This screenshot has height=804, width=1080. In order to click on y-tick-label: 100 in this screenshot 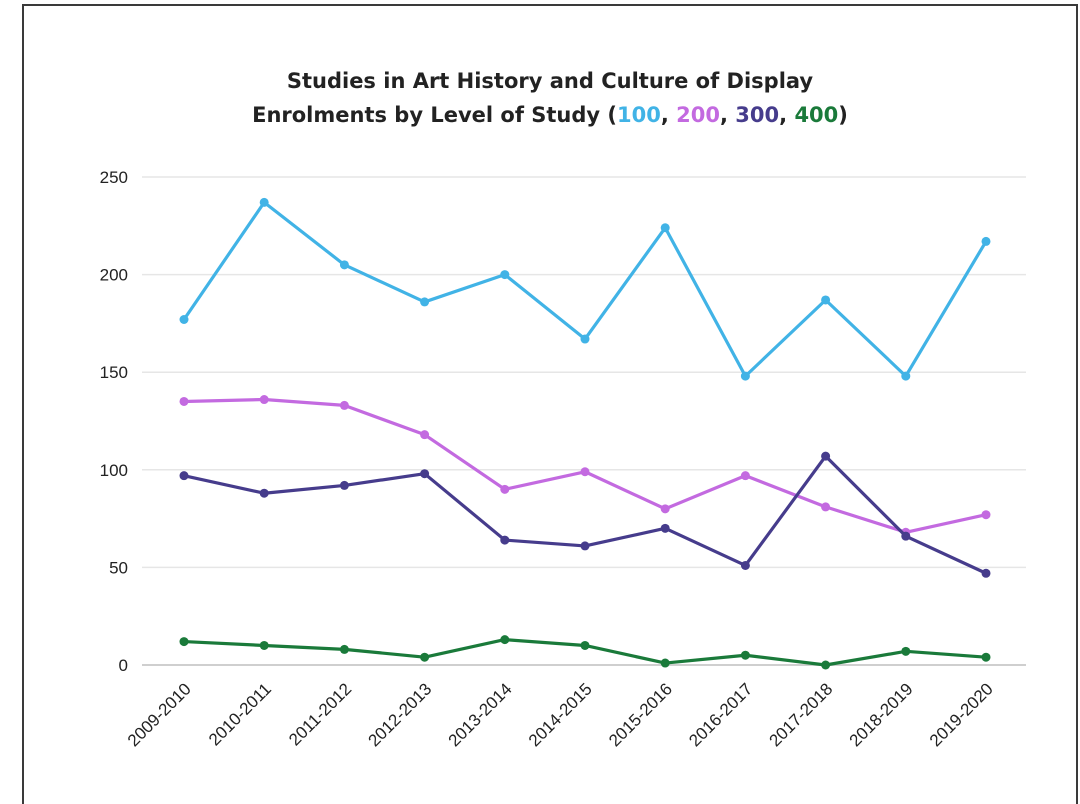, I will do `click(114, 470)`.